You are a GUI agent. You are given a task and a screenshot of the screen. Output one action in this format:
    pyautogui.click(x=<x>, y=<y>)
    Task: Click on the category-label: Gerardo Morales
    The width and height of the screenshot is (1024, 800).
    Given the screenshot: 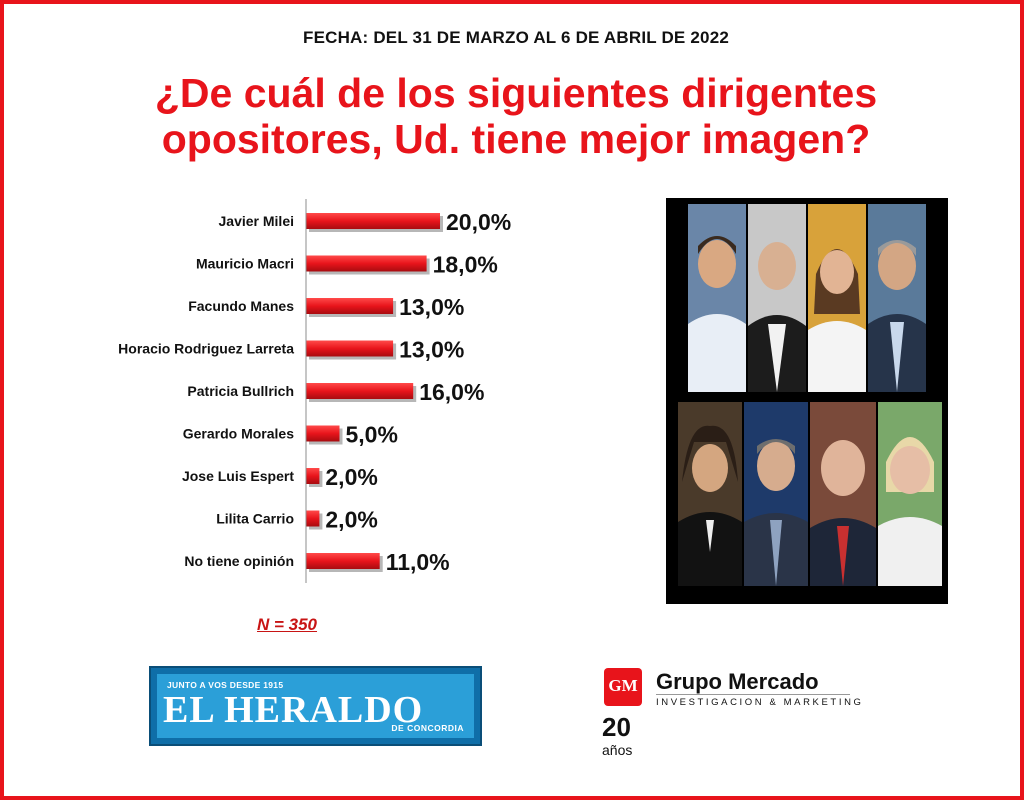 What is the action you would take?
    pyautogui.click(x=238, y=434)
    